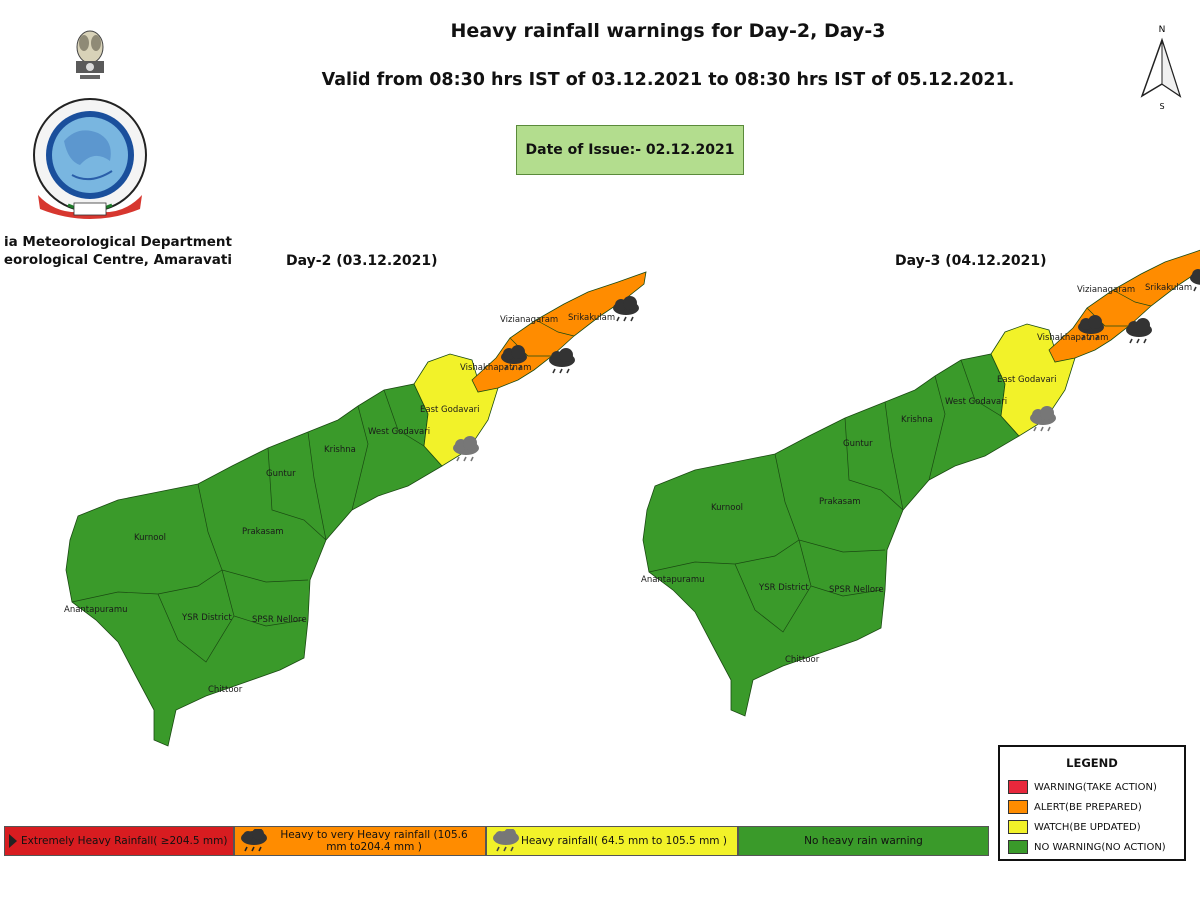 The height and width of the screenshot is (900, 1200). What do you see at coordinates (1095, 787) in the screenshot?
I see `legend-label-warning: WARNING(TAKE ACTION)` at bounding box center [1095, 787].